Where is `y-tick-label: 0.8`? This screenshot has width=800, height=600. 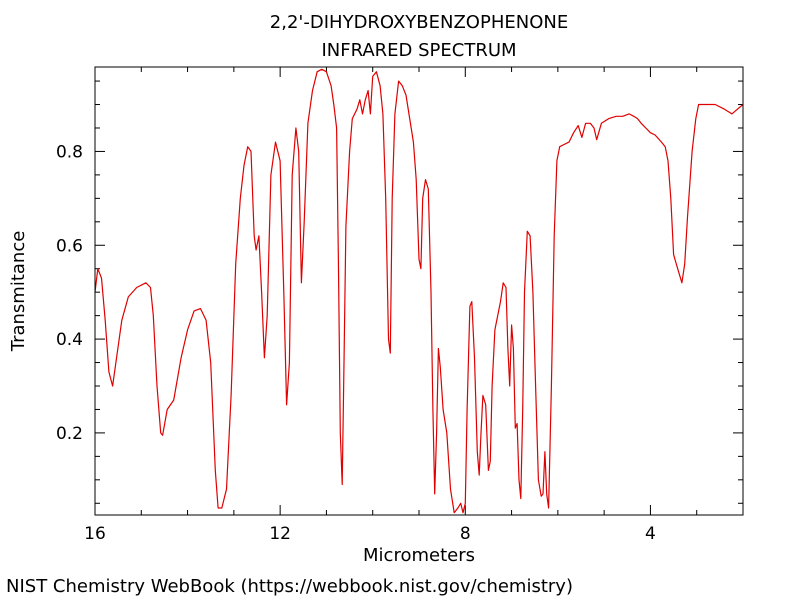
y-tick-label: 0.8 is located at coordinates (69, 152).